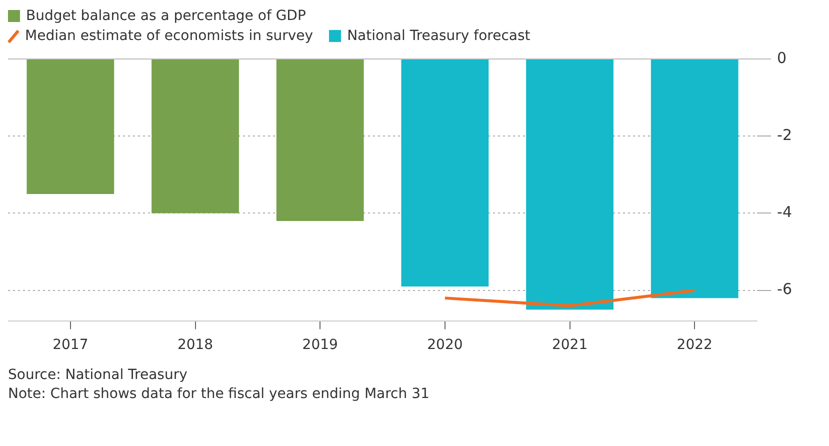 This screenshot has height=446, width=829. I want to click on x-tick-label: 2017, so click(70, 345).